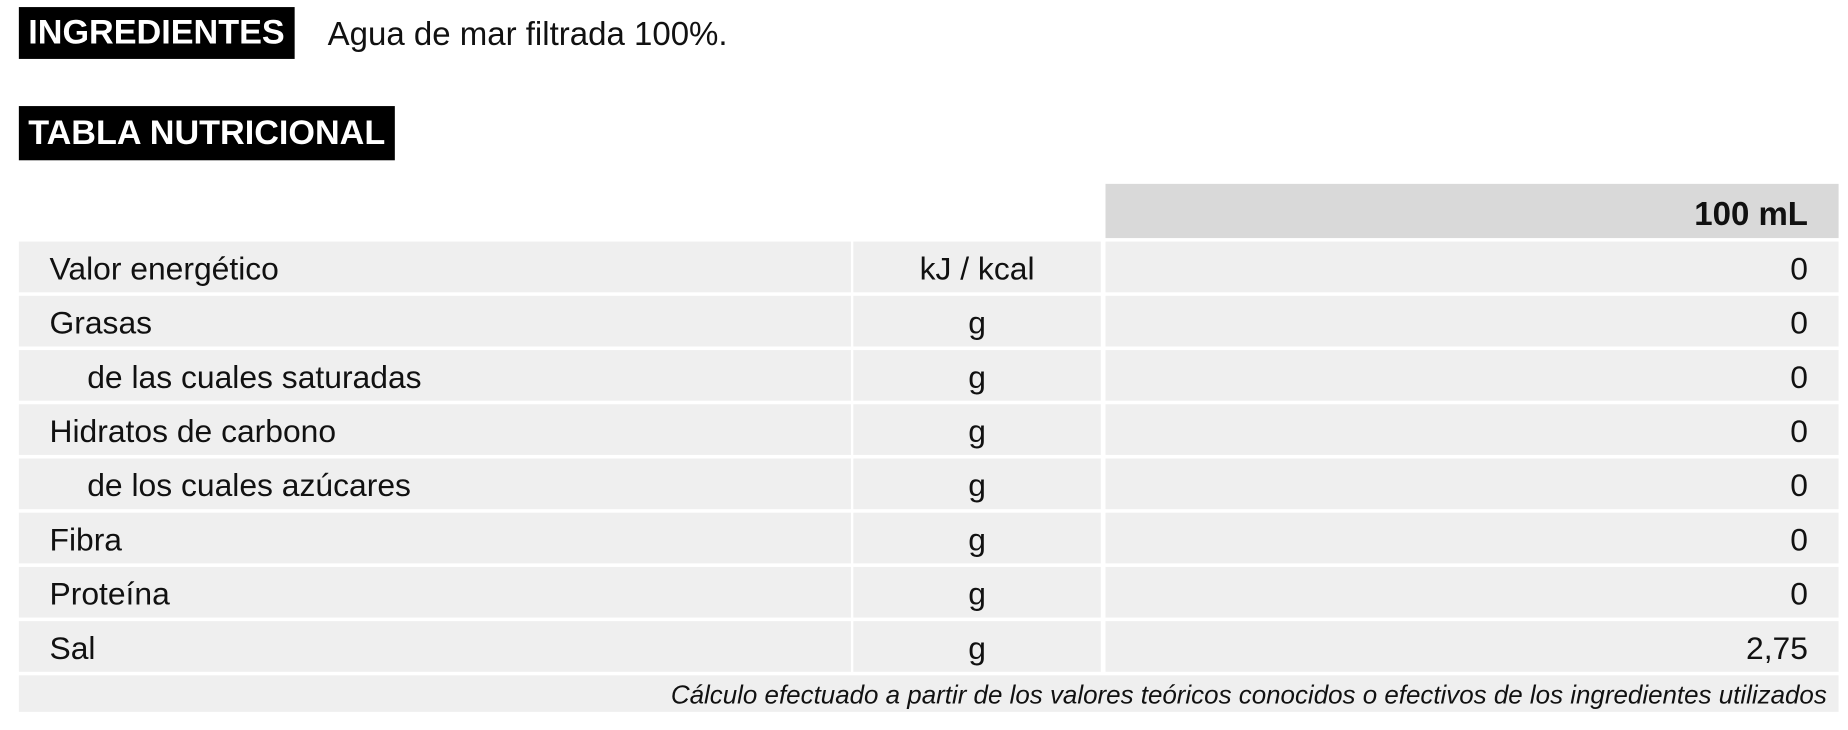  I want to click on ingredients-text: Agua de mar filtrada 100%., so click(527, 33).